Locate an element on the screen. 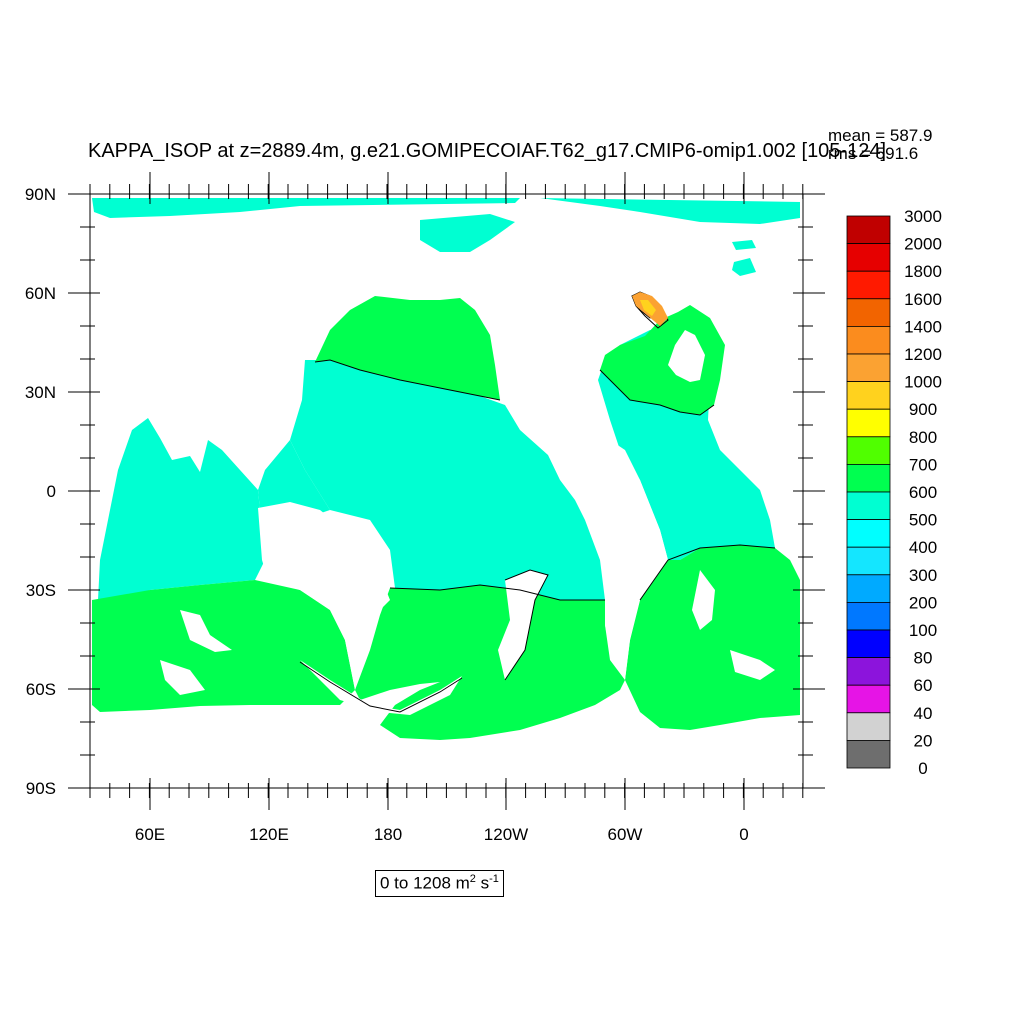  land-south-atlantic-ridge is located at coordinates (703, 600).